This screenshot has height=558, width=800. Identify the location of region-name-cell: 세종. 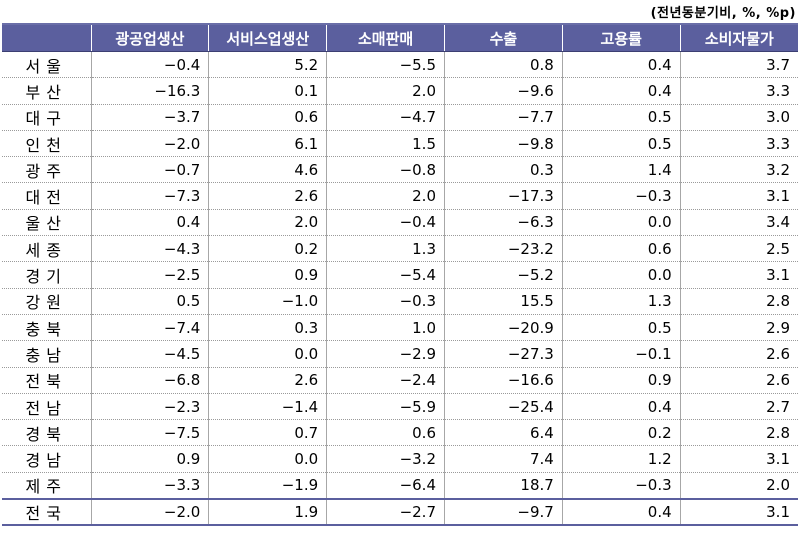
(47, 249).